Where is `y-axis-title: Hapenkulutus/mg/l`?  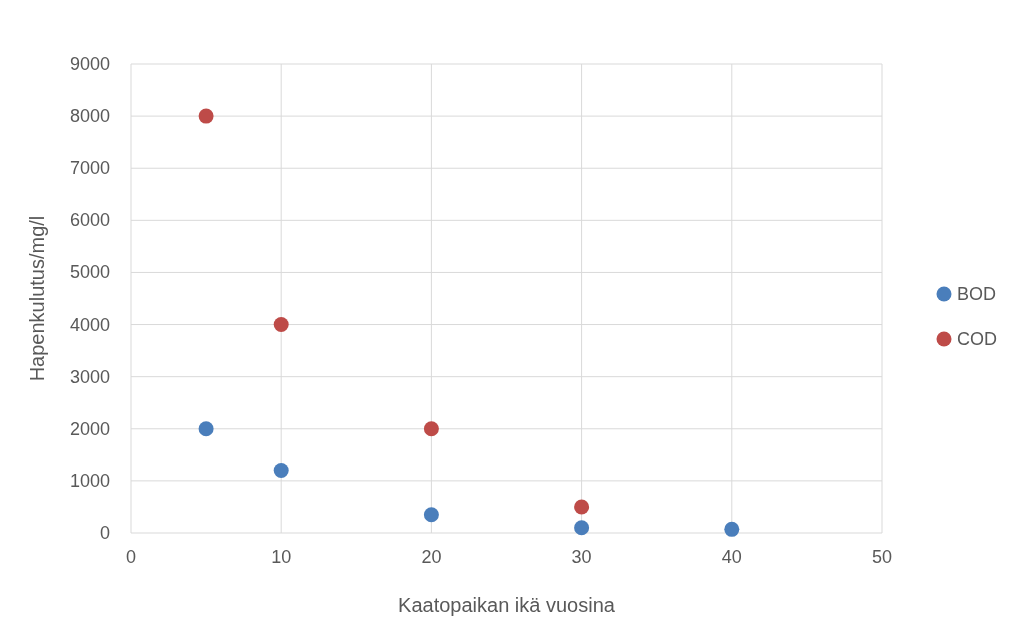
y-axis-title: Hapenkulutus/mg/l is located at coordinates (37, 298).